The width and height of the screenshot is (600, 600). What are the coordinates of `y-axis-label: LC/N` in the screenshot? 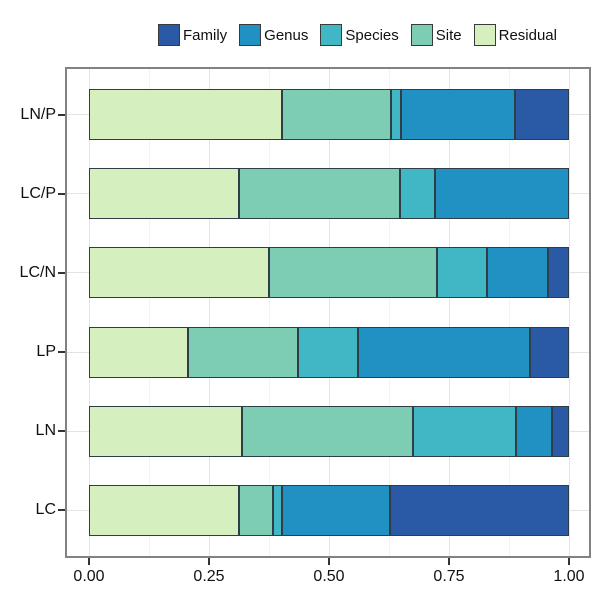 It's located at (37, 272).